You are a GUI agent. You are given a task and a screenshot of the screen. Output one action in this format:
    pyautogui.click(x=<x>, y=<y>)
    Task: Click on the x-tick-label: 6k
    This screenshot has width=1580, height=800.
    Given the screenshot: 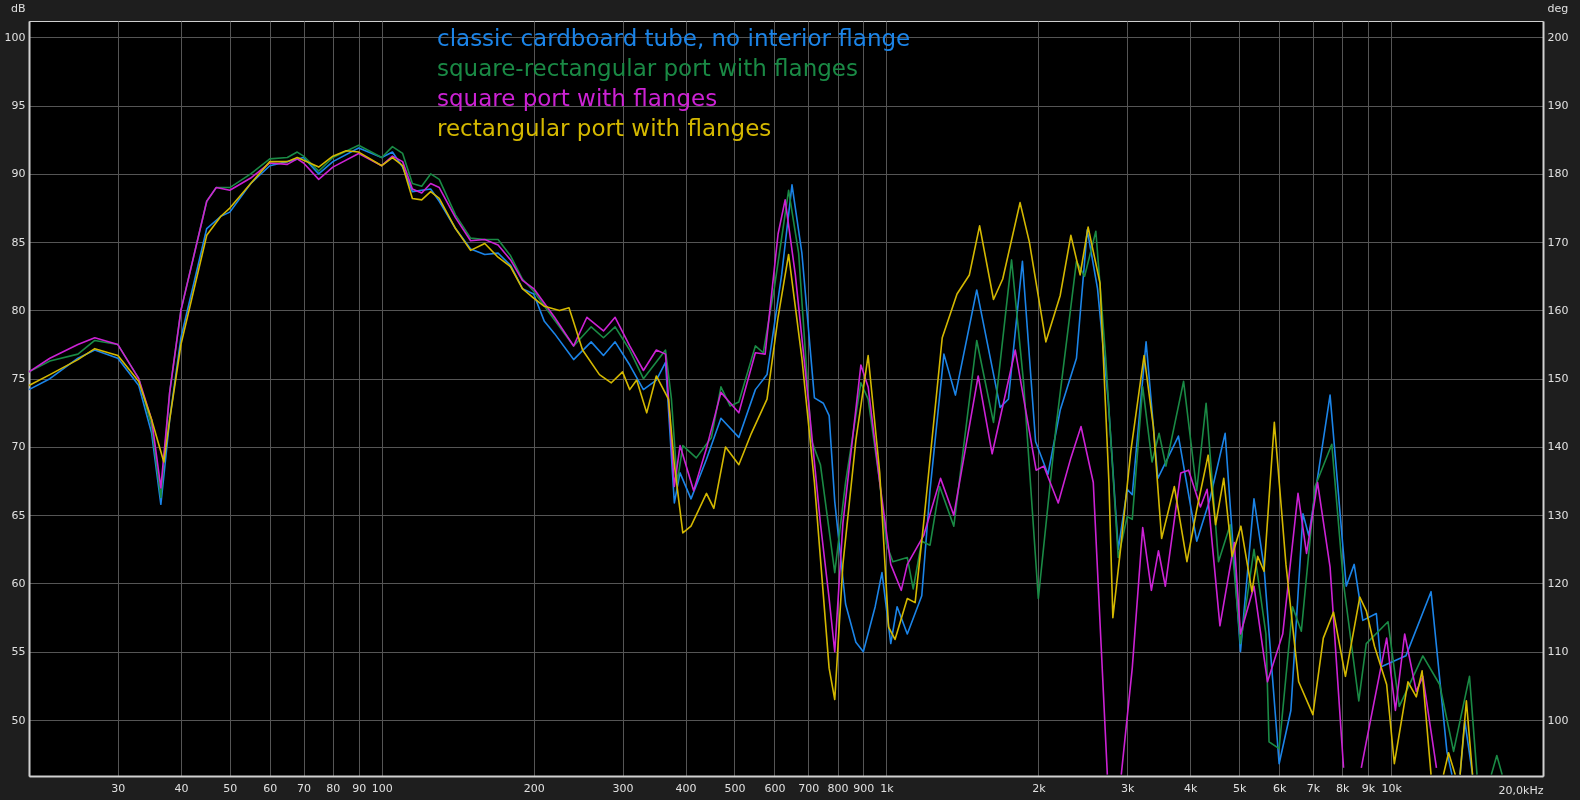 What is the action you would take?
    pyautogui.click(x=1279, y=788)
    